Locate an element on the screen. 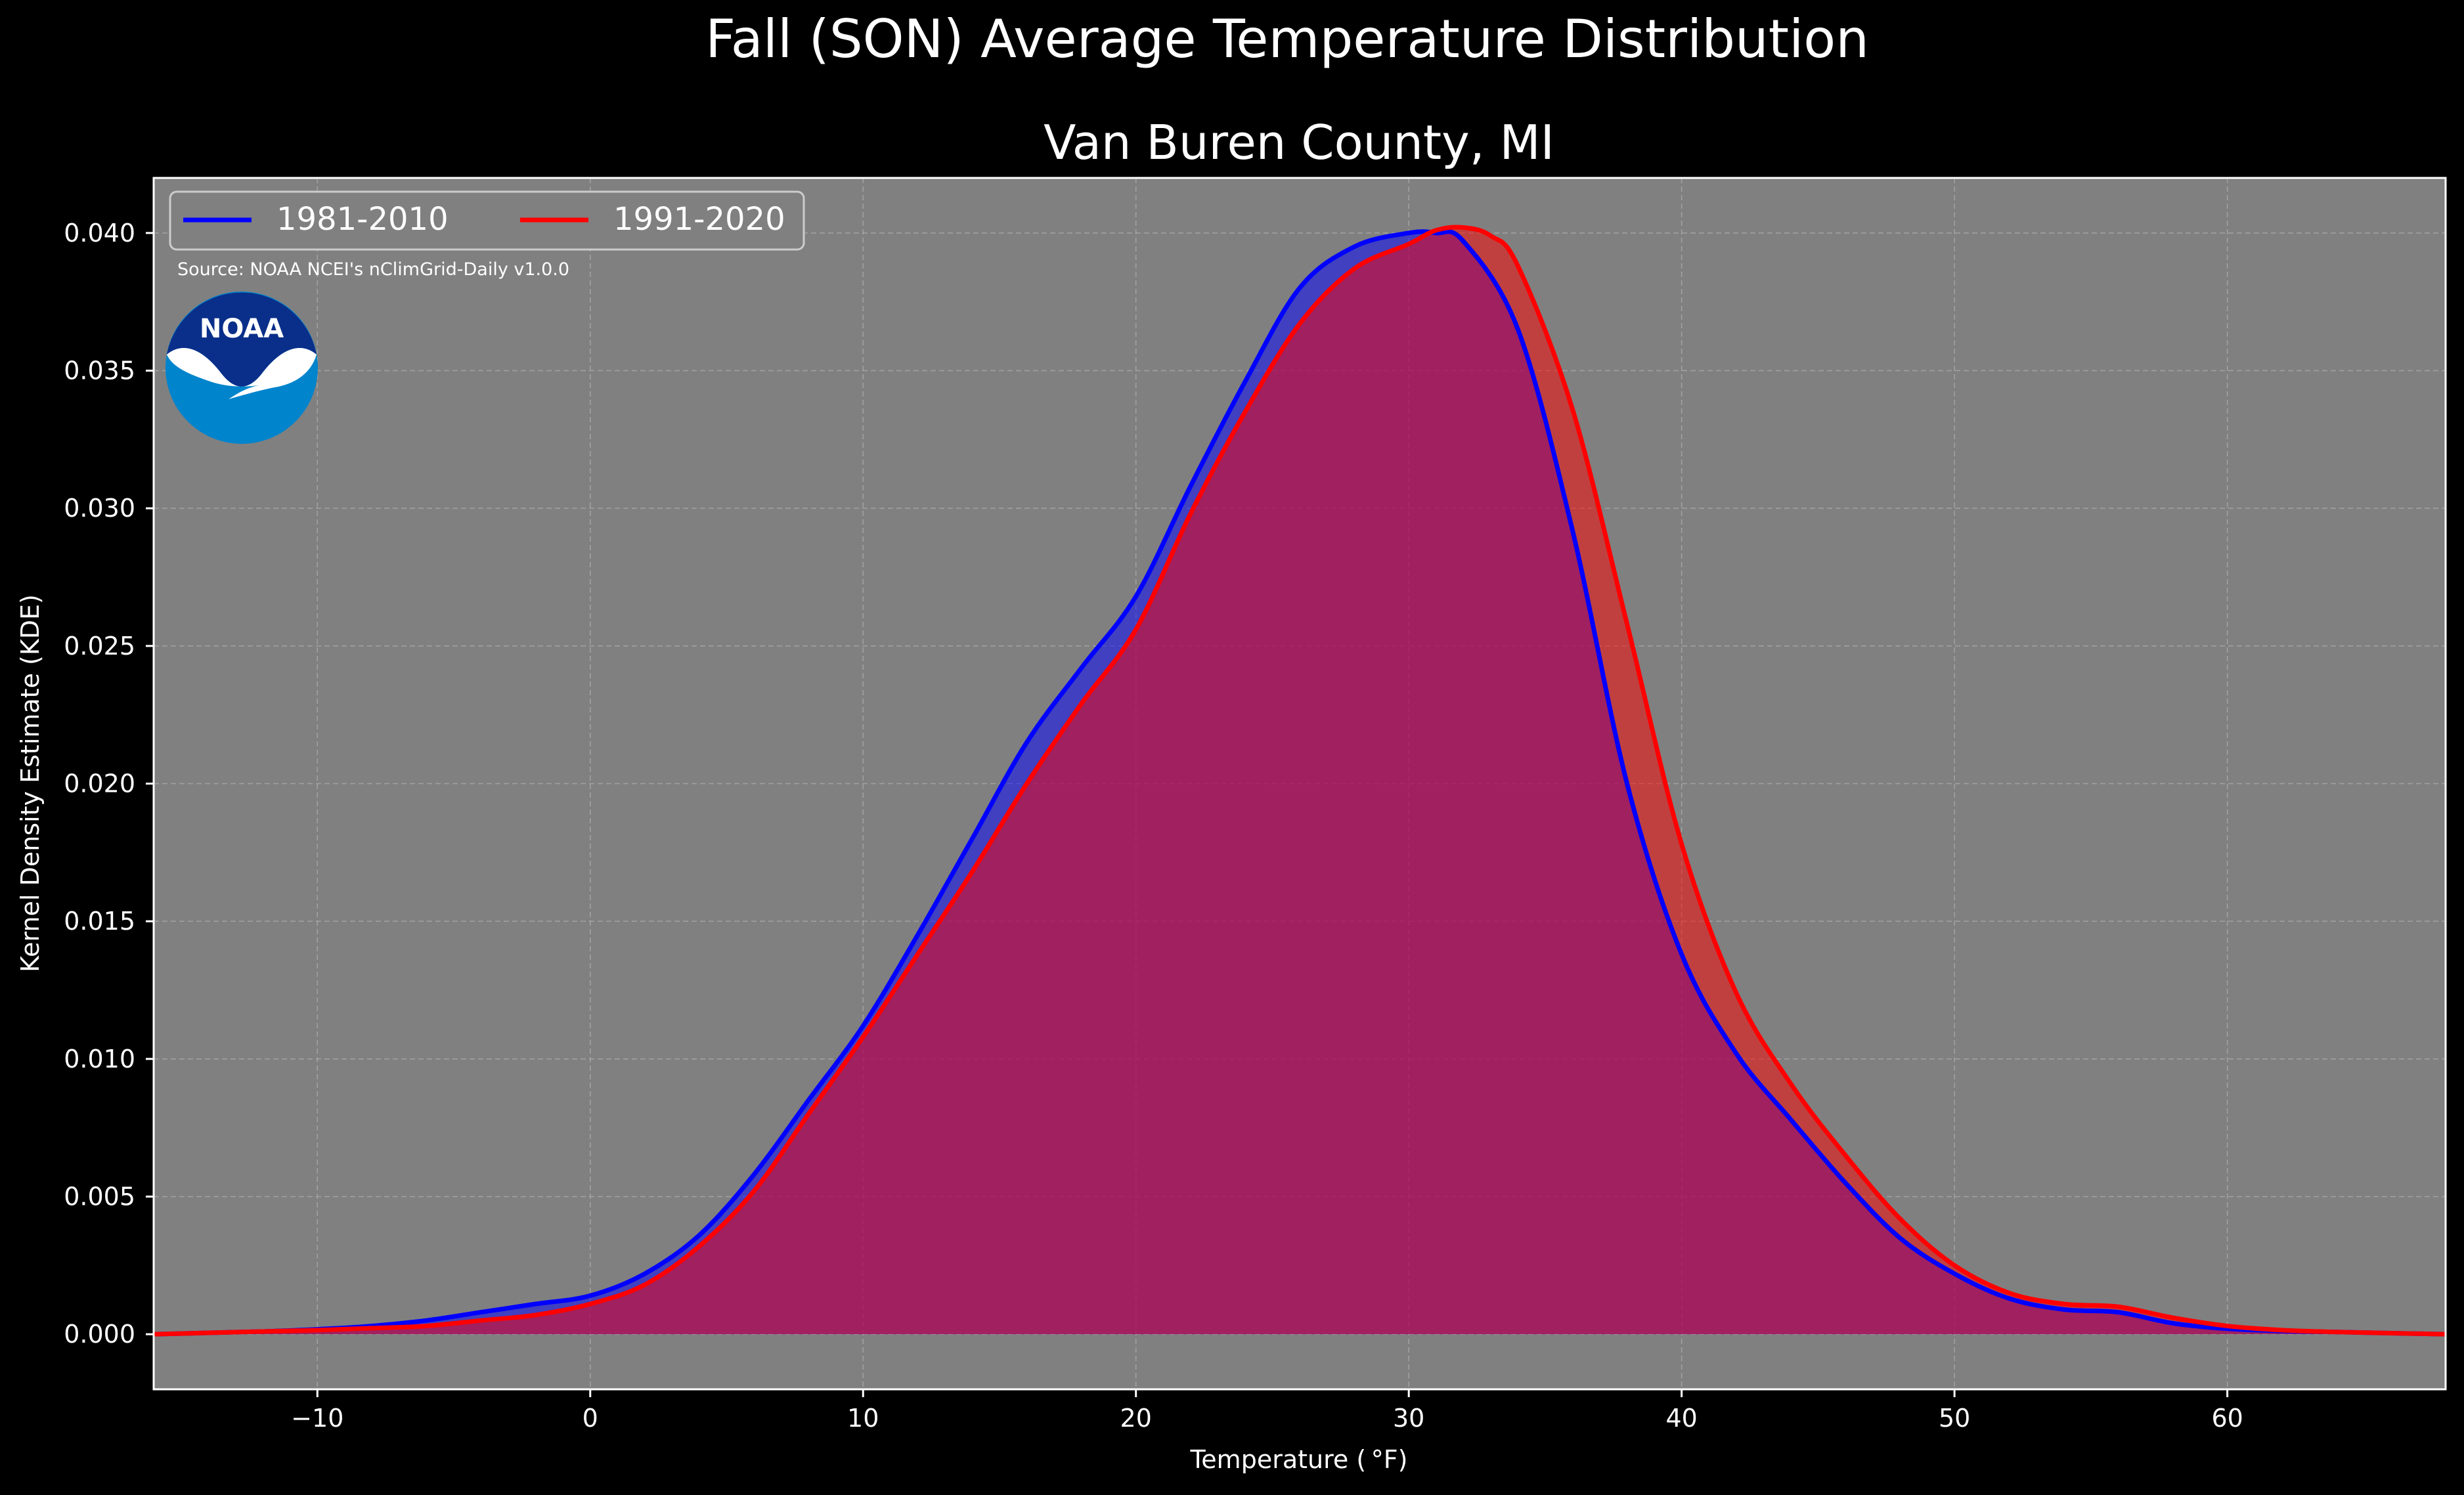 Image resolution: width=2464 pixels, height=1495 pixels. x-tick-label-30: 30 is located at coordinates (1408, 1418).